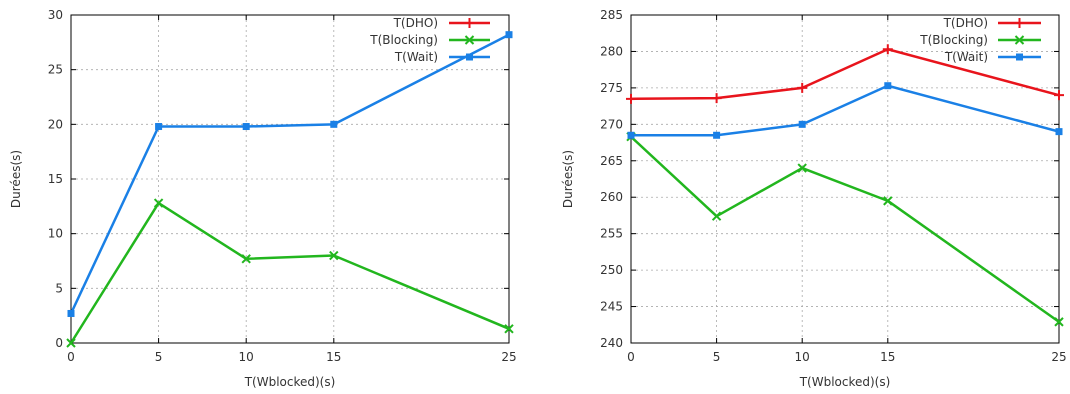 Image resolution: width=1070 pixels, height=394 pixels. I want to click on series-T(Wait), so click(845, 110).